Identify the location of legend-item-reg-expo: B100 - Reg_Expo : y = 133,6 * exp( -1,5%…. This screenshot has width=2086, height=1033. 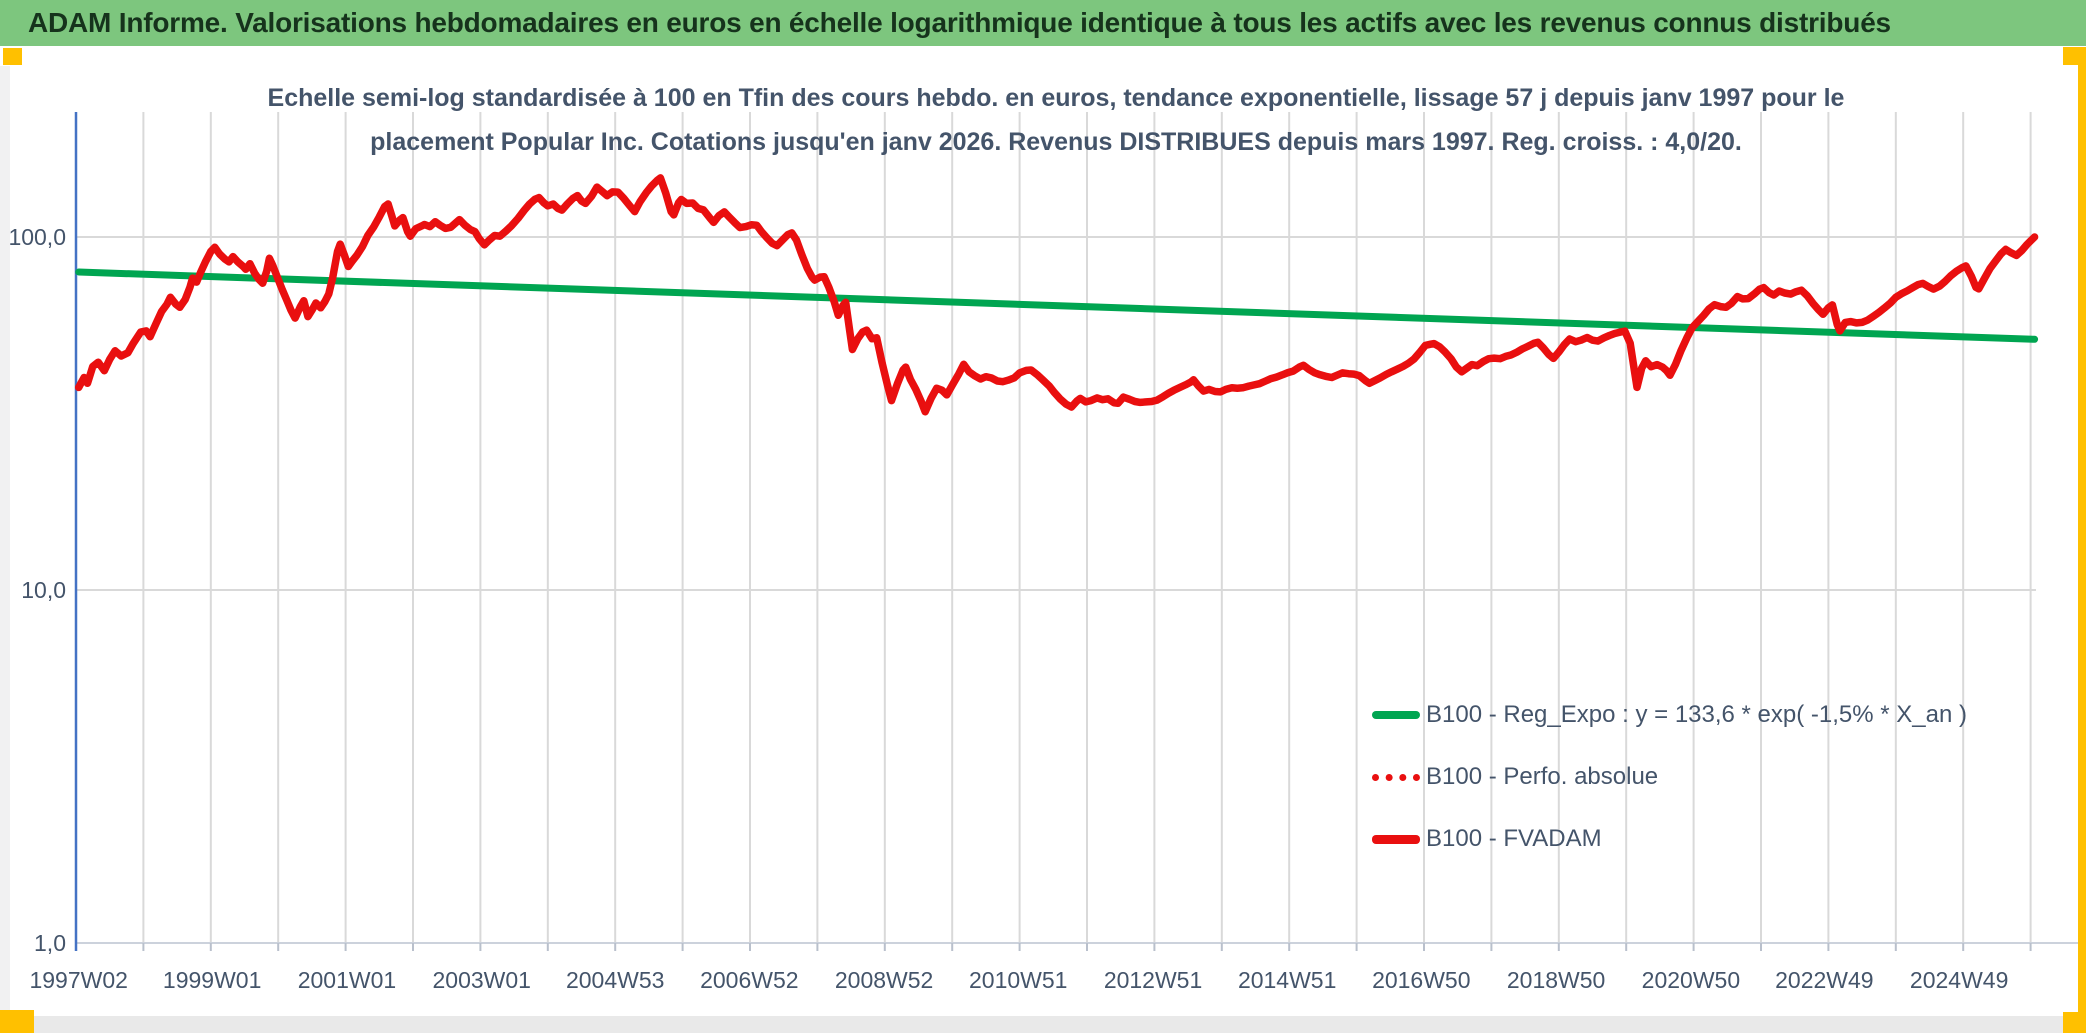
(1669, 715).